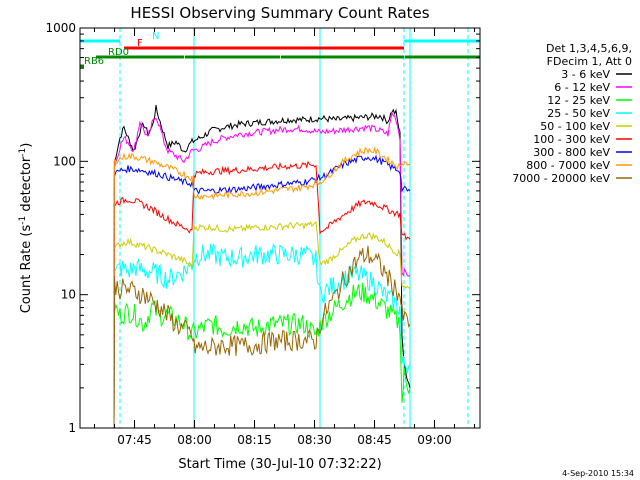 This screenshot has height=480, width=640. What do you see at coordinates (314, 440) in the screenshot?
I see `x-tick-label: 08:30` at bounding box center [314, 440].